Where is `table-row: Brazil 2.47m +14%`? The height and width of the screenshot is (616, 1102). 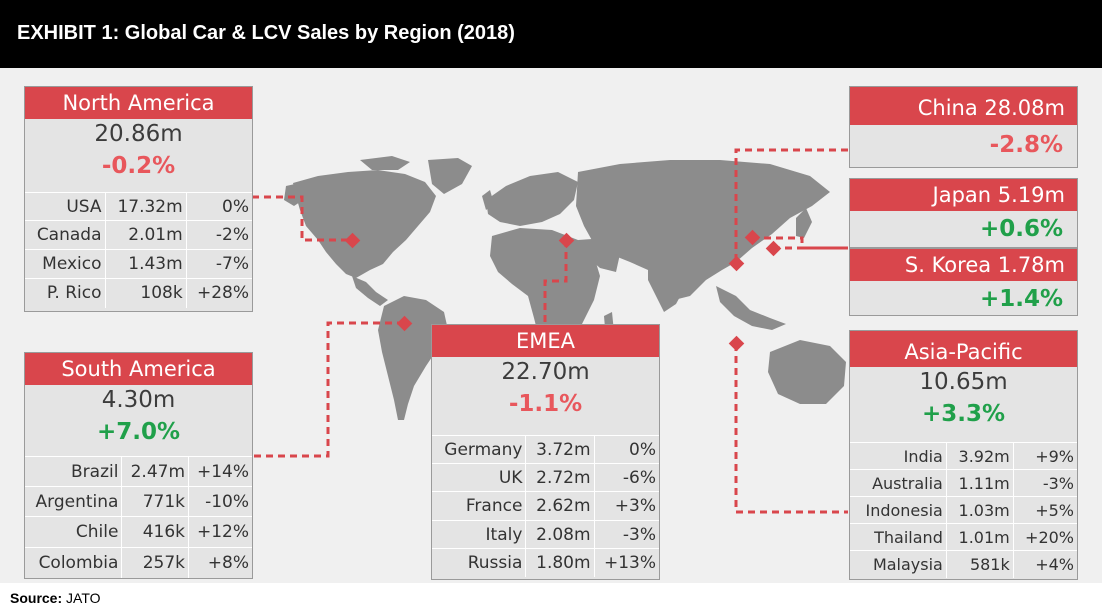
table-row: Brazil 2.47m +14% is located at coordinates (138, 471).